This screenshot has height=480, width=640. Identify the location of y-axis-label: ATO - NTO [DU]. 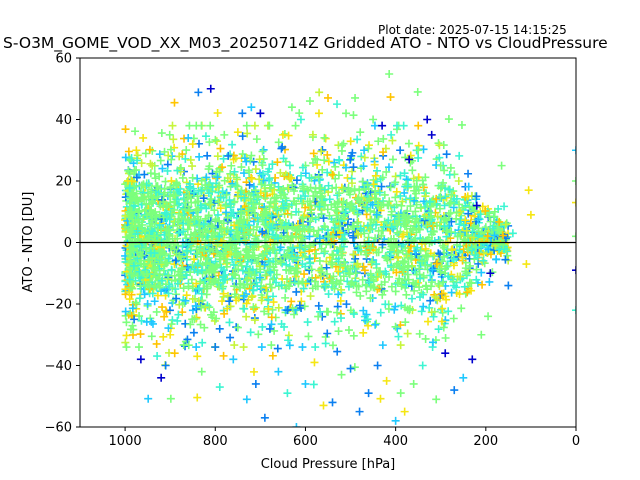
(28, 242).